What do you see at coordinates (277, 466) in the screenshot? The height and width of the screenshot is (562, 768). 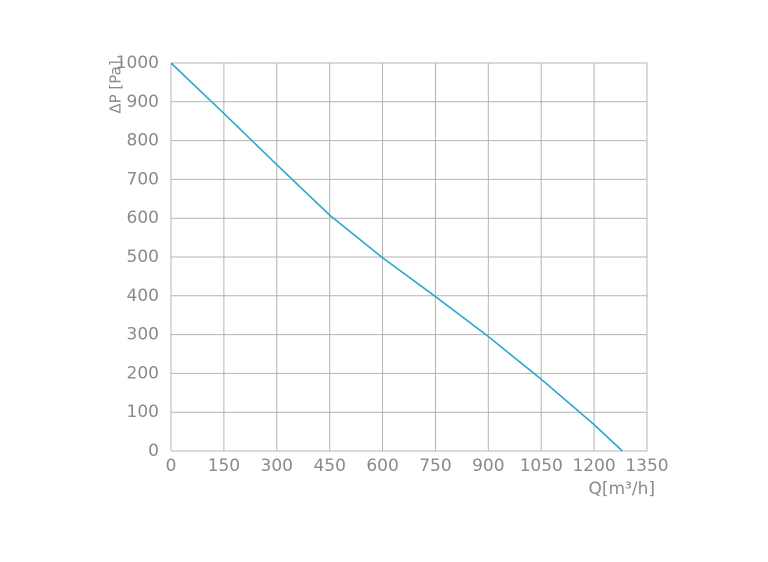 I see `x-tick-label: 300` at bounding box center [277, 466].